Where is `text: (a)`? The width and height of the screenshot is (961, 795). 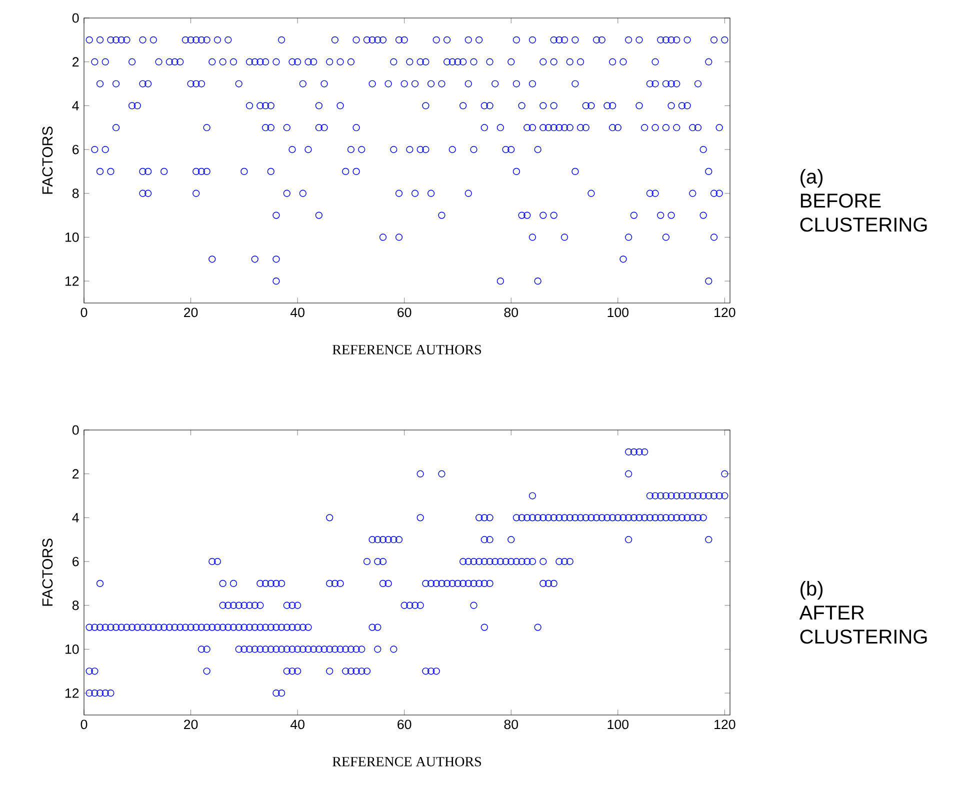
text: (a) is located at coordinates (811, 178).